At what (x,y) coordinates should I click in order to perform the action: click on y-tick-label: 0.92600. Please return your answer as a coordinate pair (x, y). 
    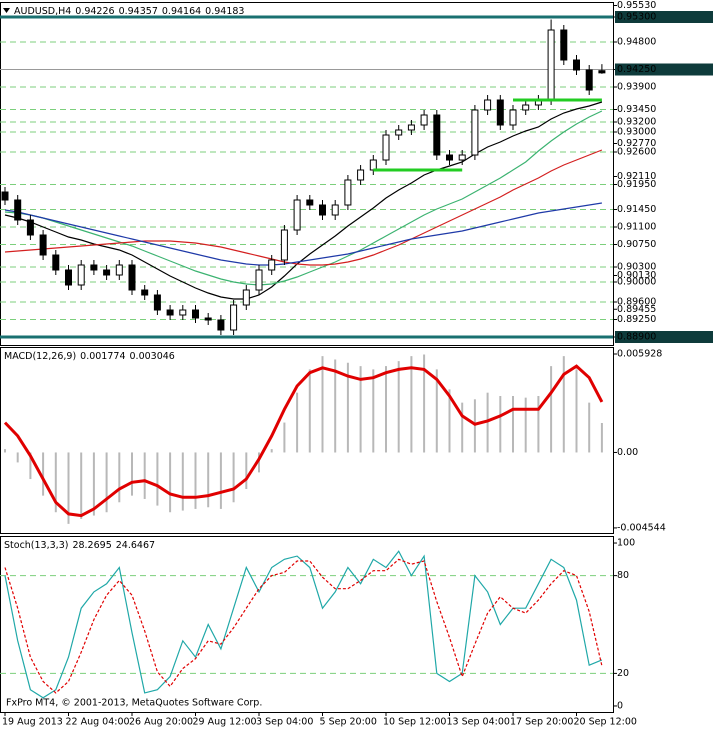
    Looking at the image, I should click on (636, 152).